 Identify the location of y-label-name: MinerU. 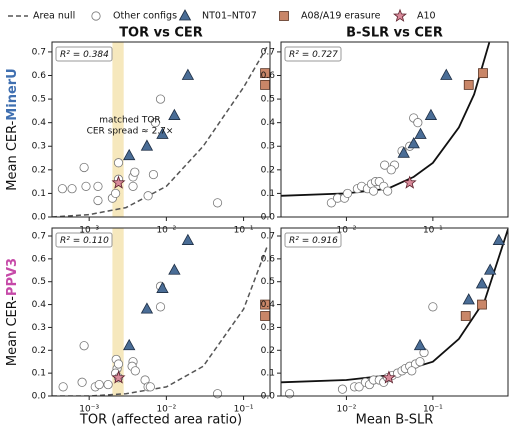
(12, 94).